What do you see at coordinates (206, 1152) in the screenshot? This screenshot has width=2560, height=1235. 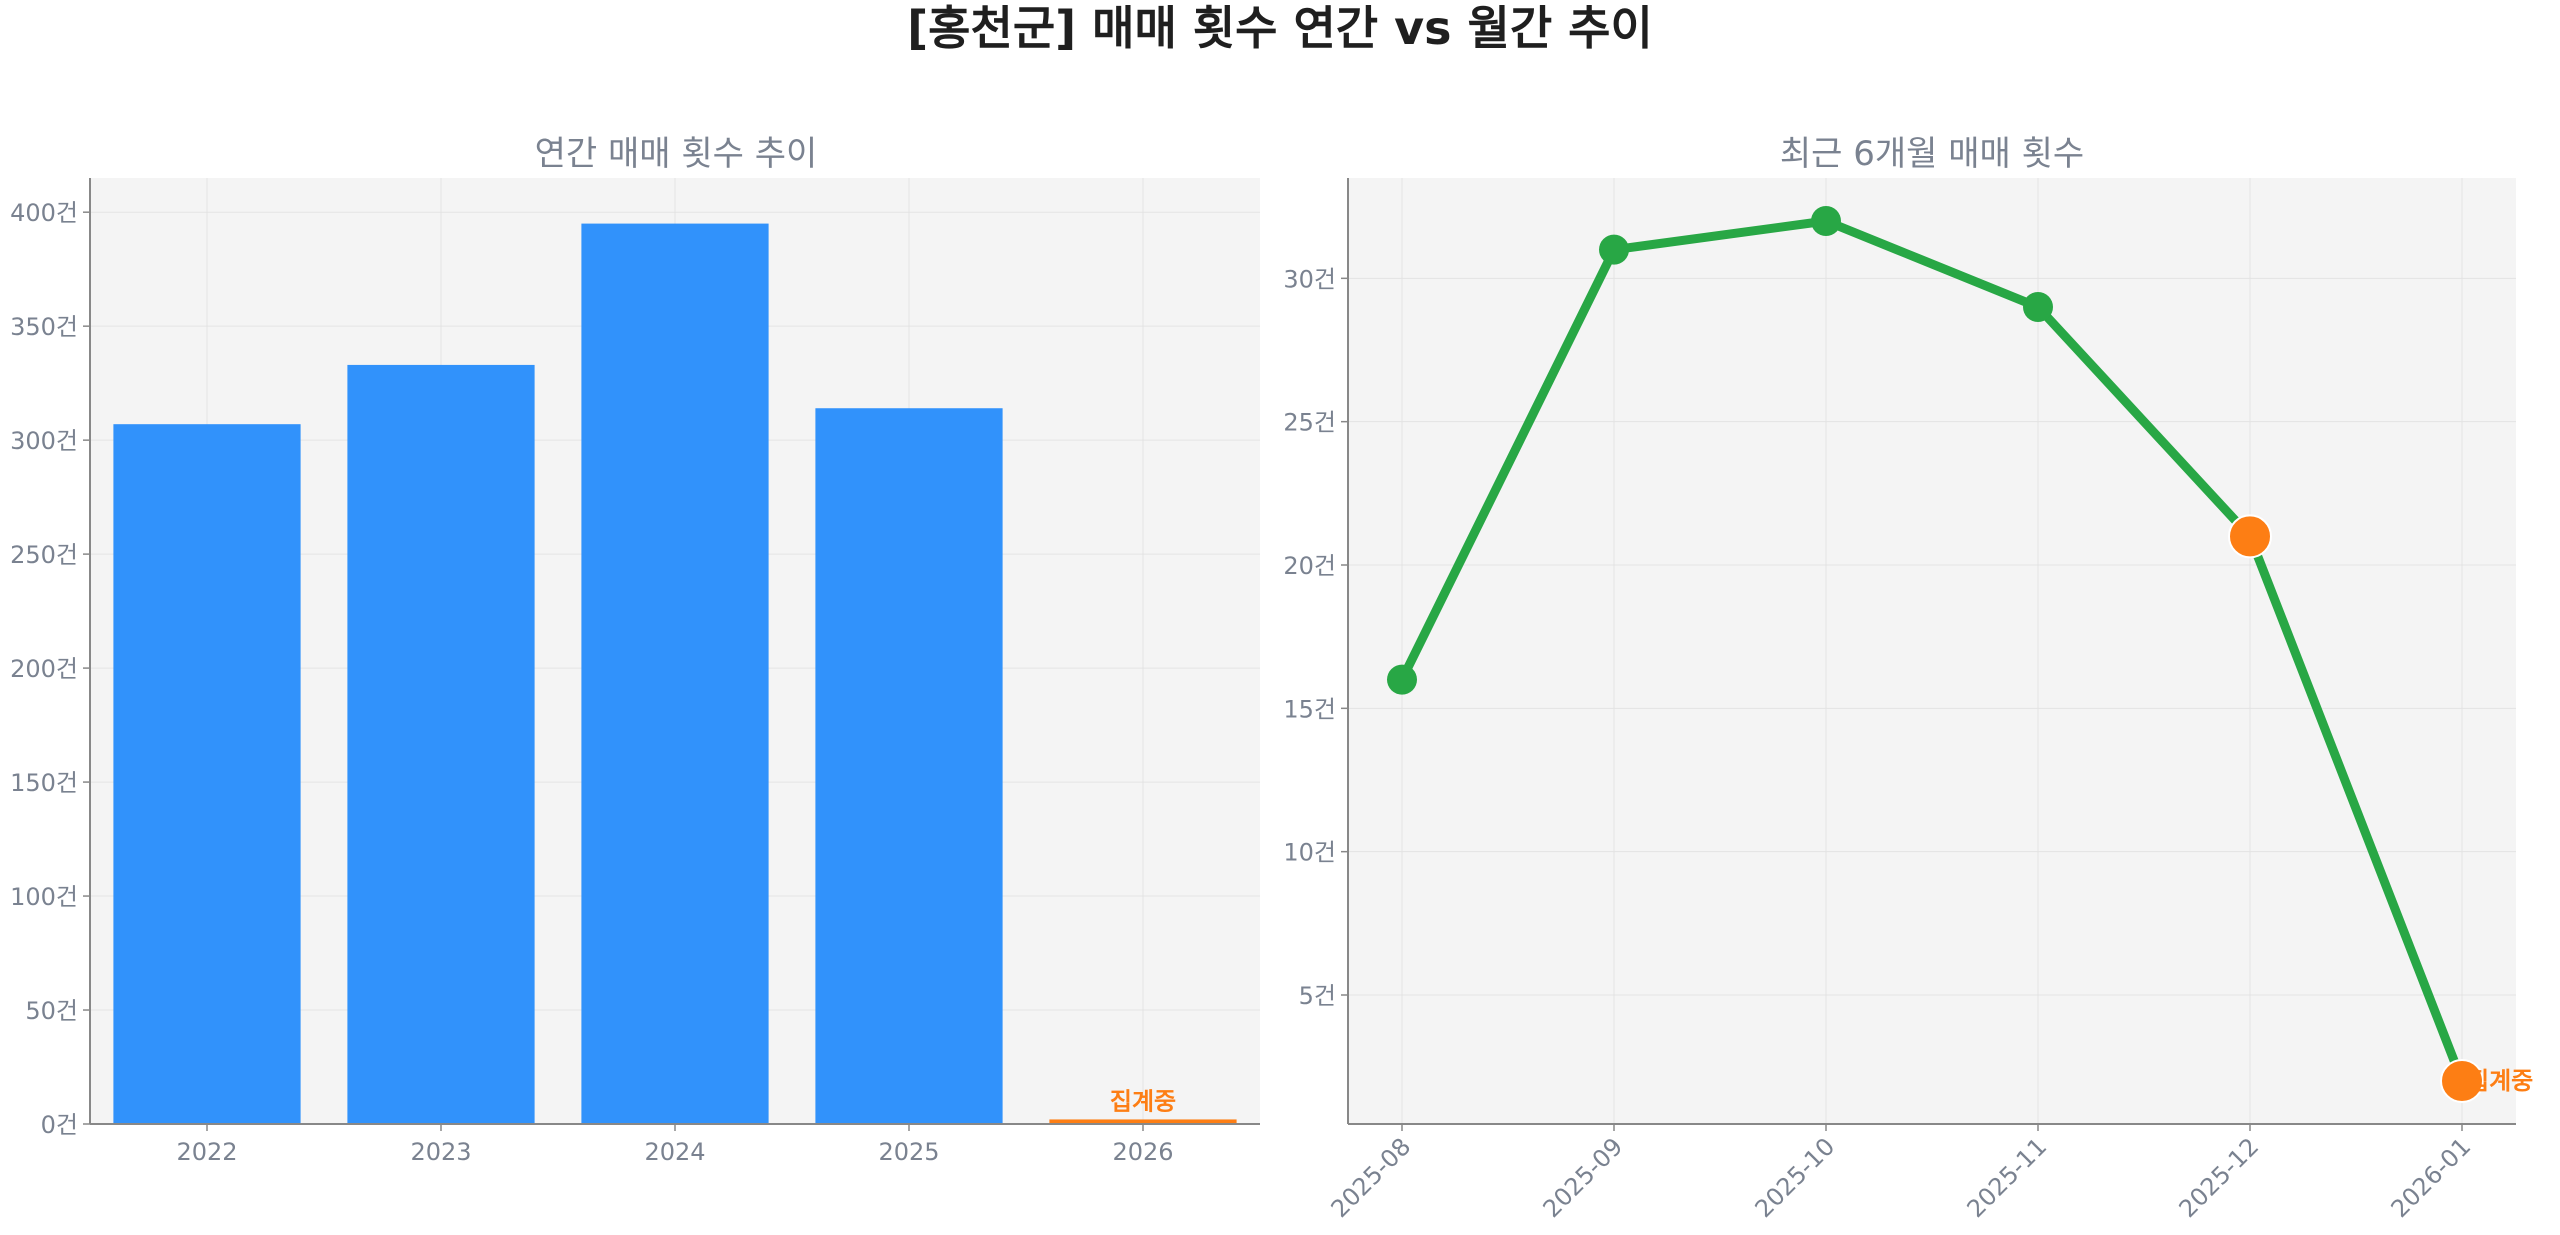 I see `x-tick-label: 2022` at bounding box center [206, 1152].